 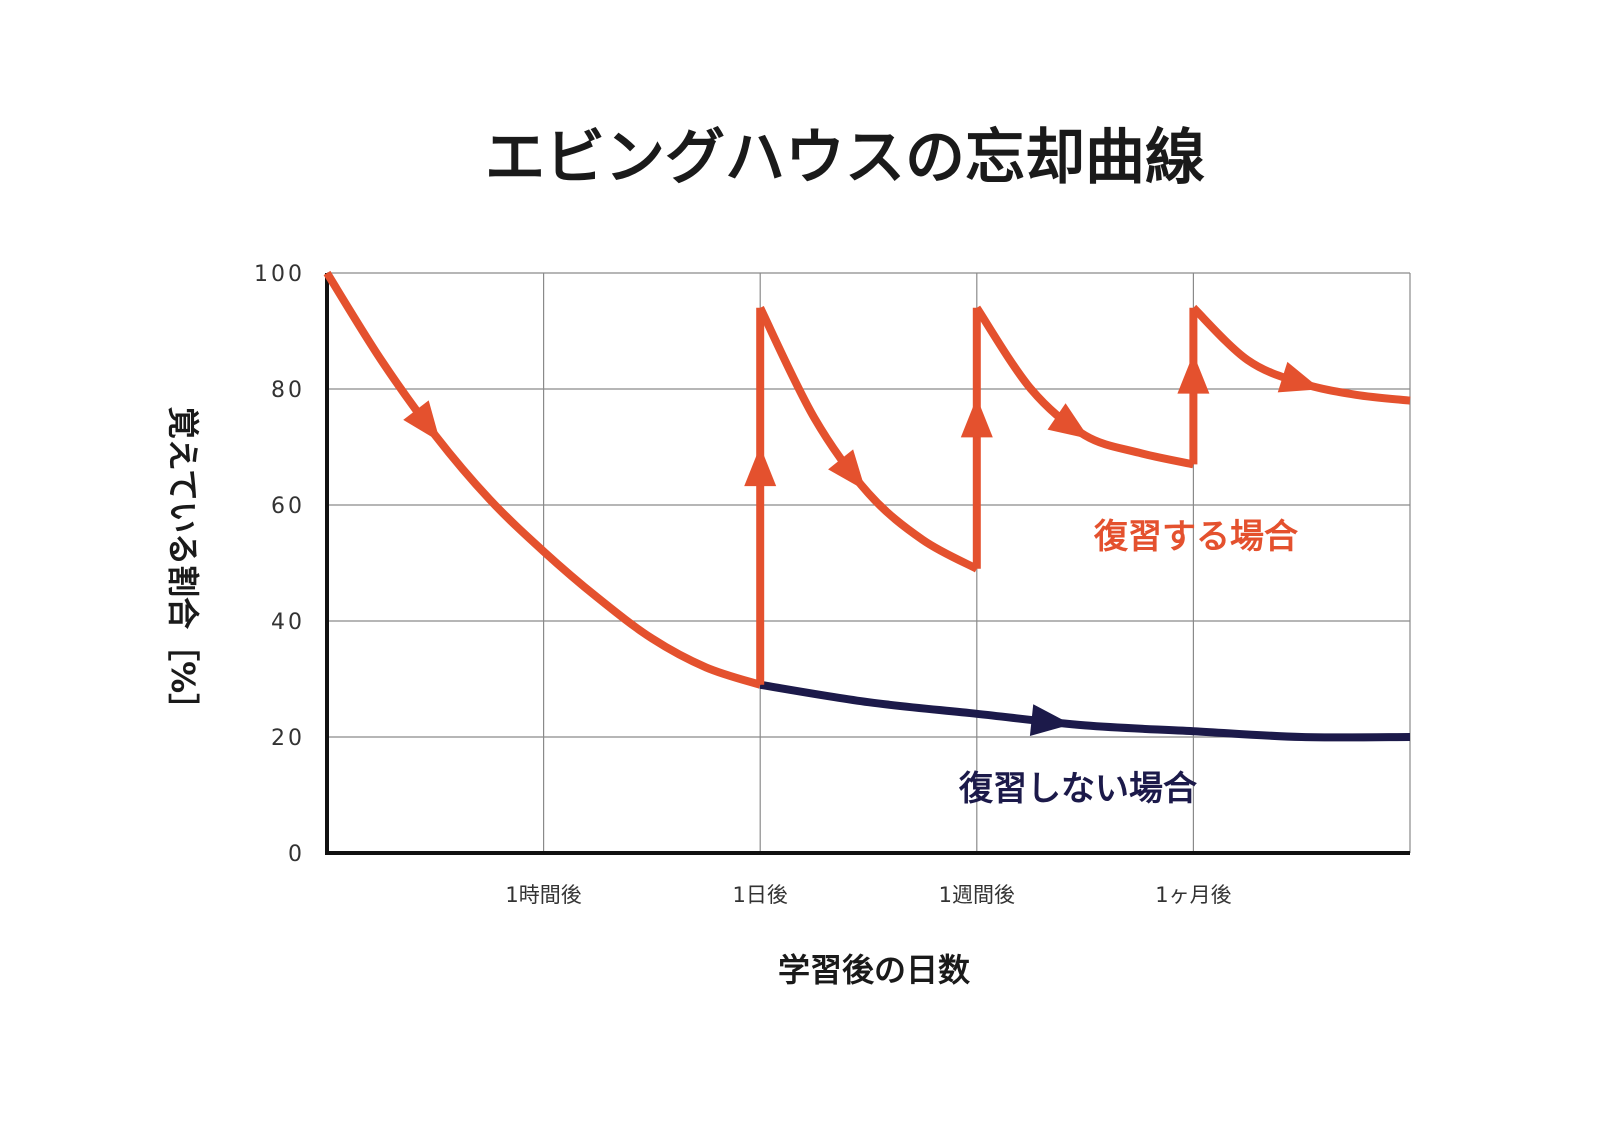 I want to click on y-tick-label: 20, so click(x=288, y=738).